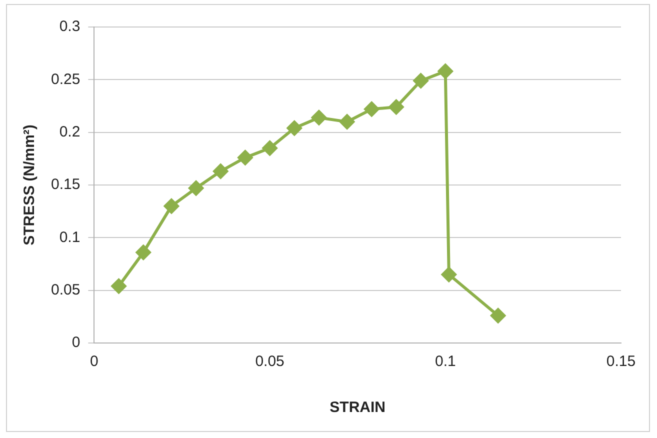  Describe the element at coordinates (69, 237) in the screenshot. I see `y-tick-label: 0.1` at that location.